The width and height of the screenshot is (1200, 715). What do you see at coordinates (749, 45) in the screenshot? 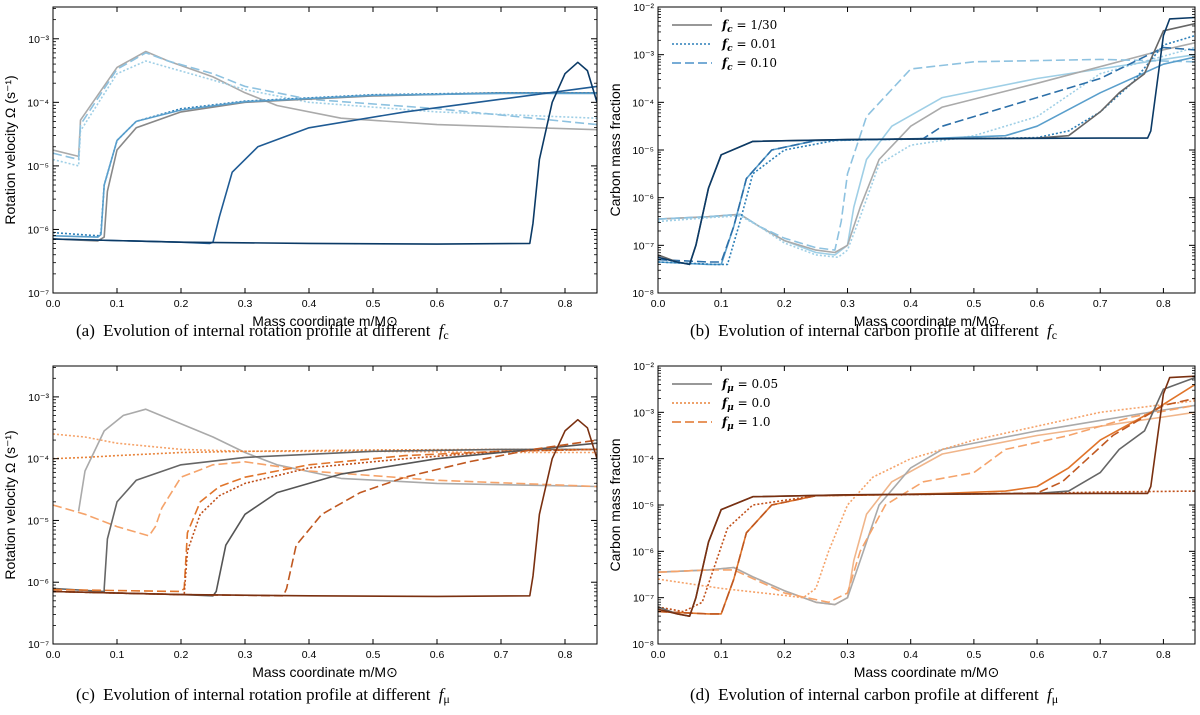
I see `legend-label-1: fc = 0.01` at bounding box center [749, 45].